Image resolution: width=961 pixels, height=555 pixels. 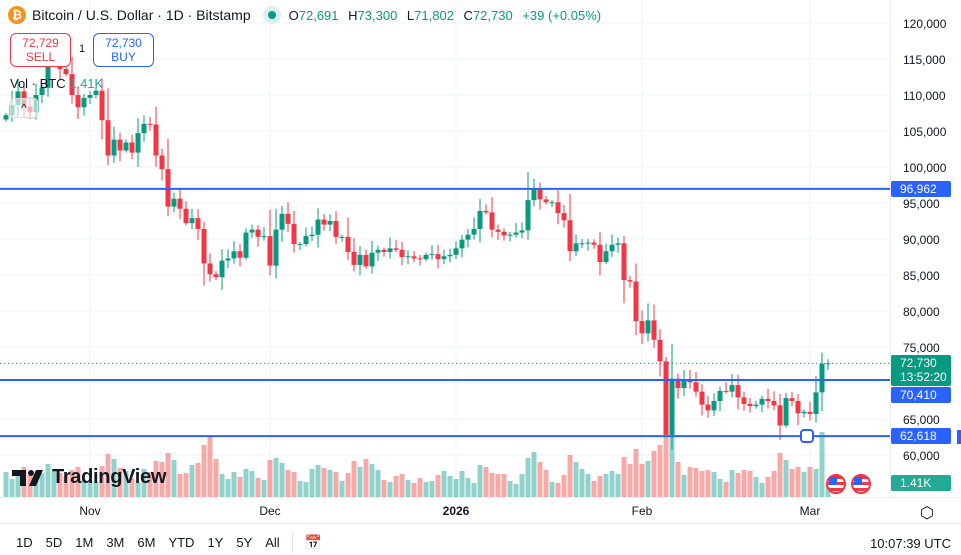 I want to click on symbol-title: Bitcoin / U.S. Dollar · 1D · Bitstamp, so click(x=141, y=15).